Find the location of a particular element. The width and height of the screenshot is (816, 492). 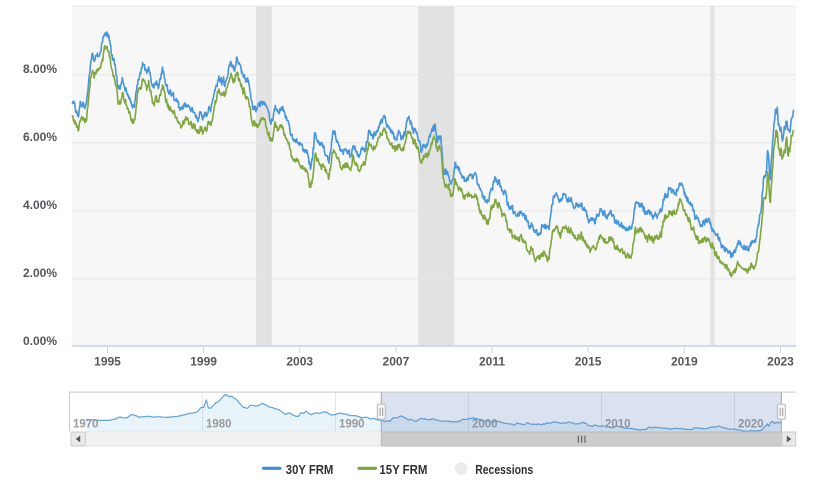

svg-text: 2011 is located at coordinates (492, 362).